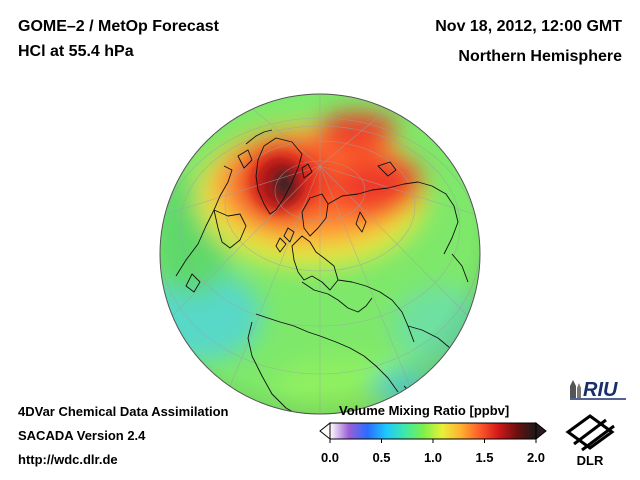 Image resolution: width=640 pixels, height=480 pixels. What do you see at coordinates (82, 435) in the screenshot?
I see `footer-line-2: SACADA Version 2.4` at bounding box center [82, 435].